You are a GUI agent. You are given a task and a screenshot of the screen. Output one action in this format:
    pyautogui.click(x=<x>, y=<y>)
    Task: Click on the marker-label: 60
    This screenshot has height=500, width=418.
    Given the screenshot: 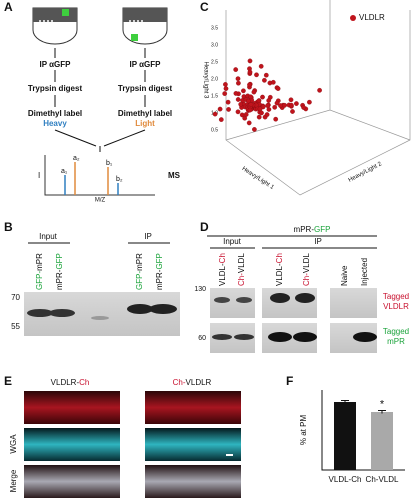 What is the action you would take?
    pyautogui.click(x=202, y=338)
    